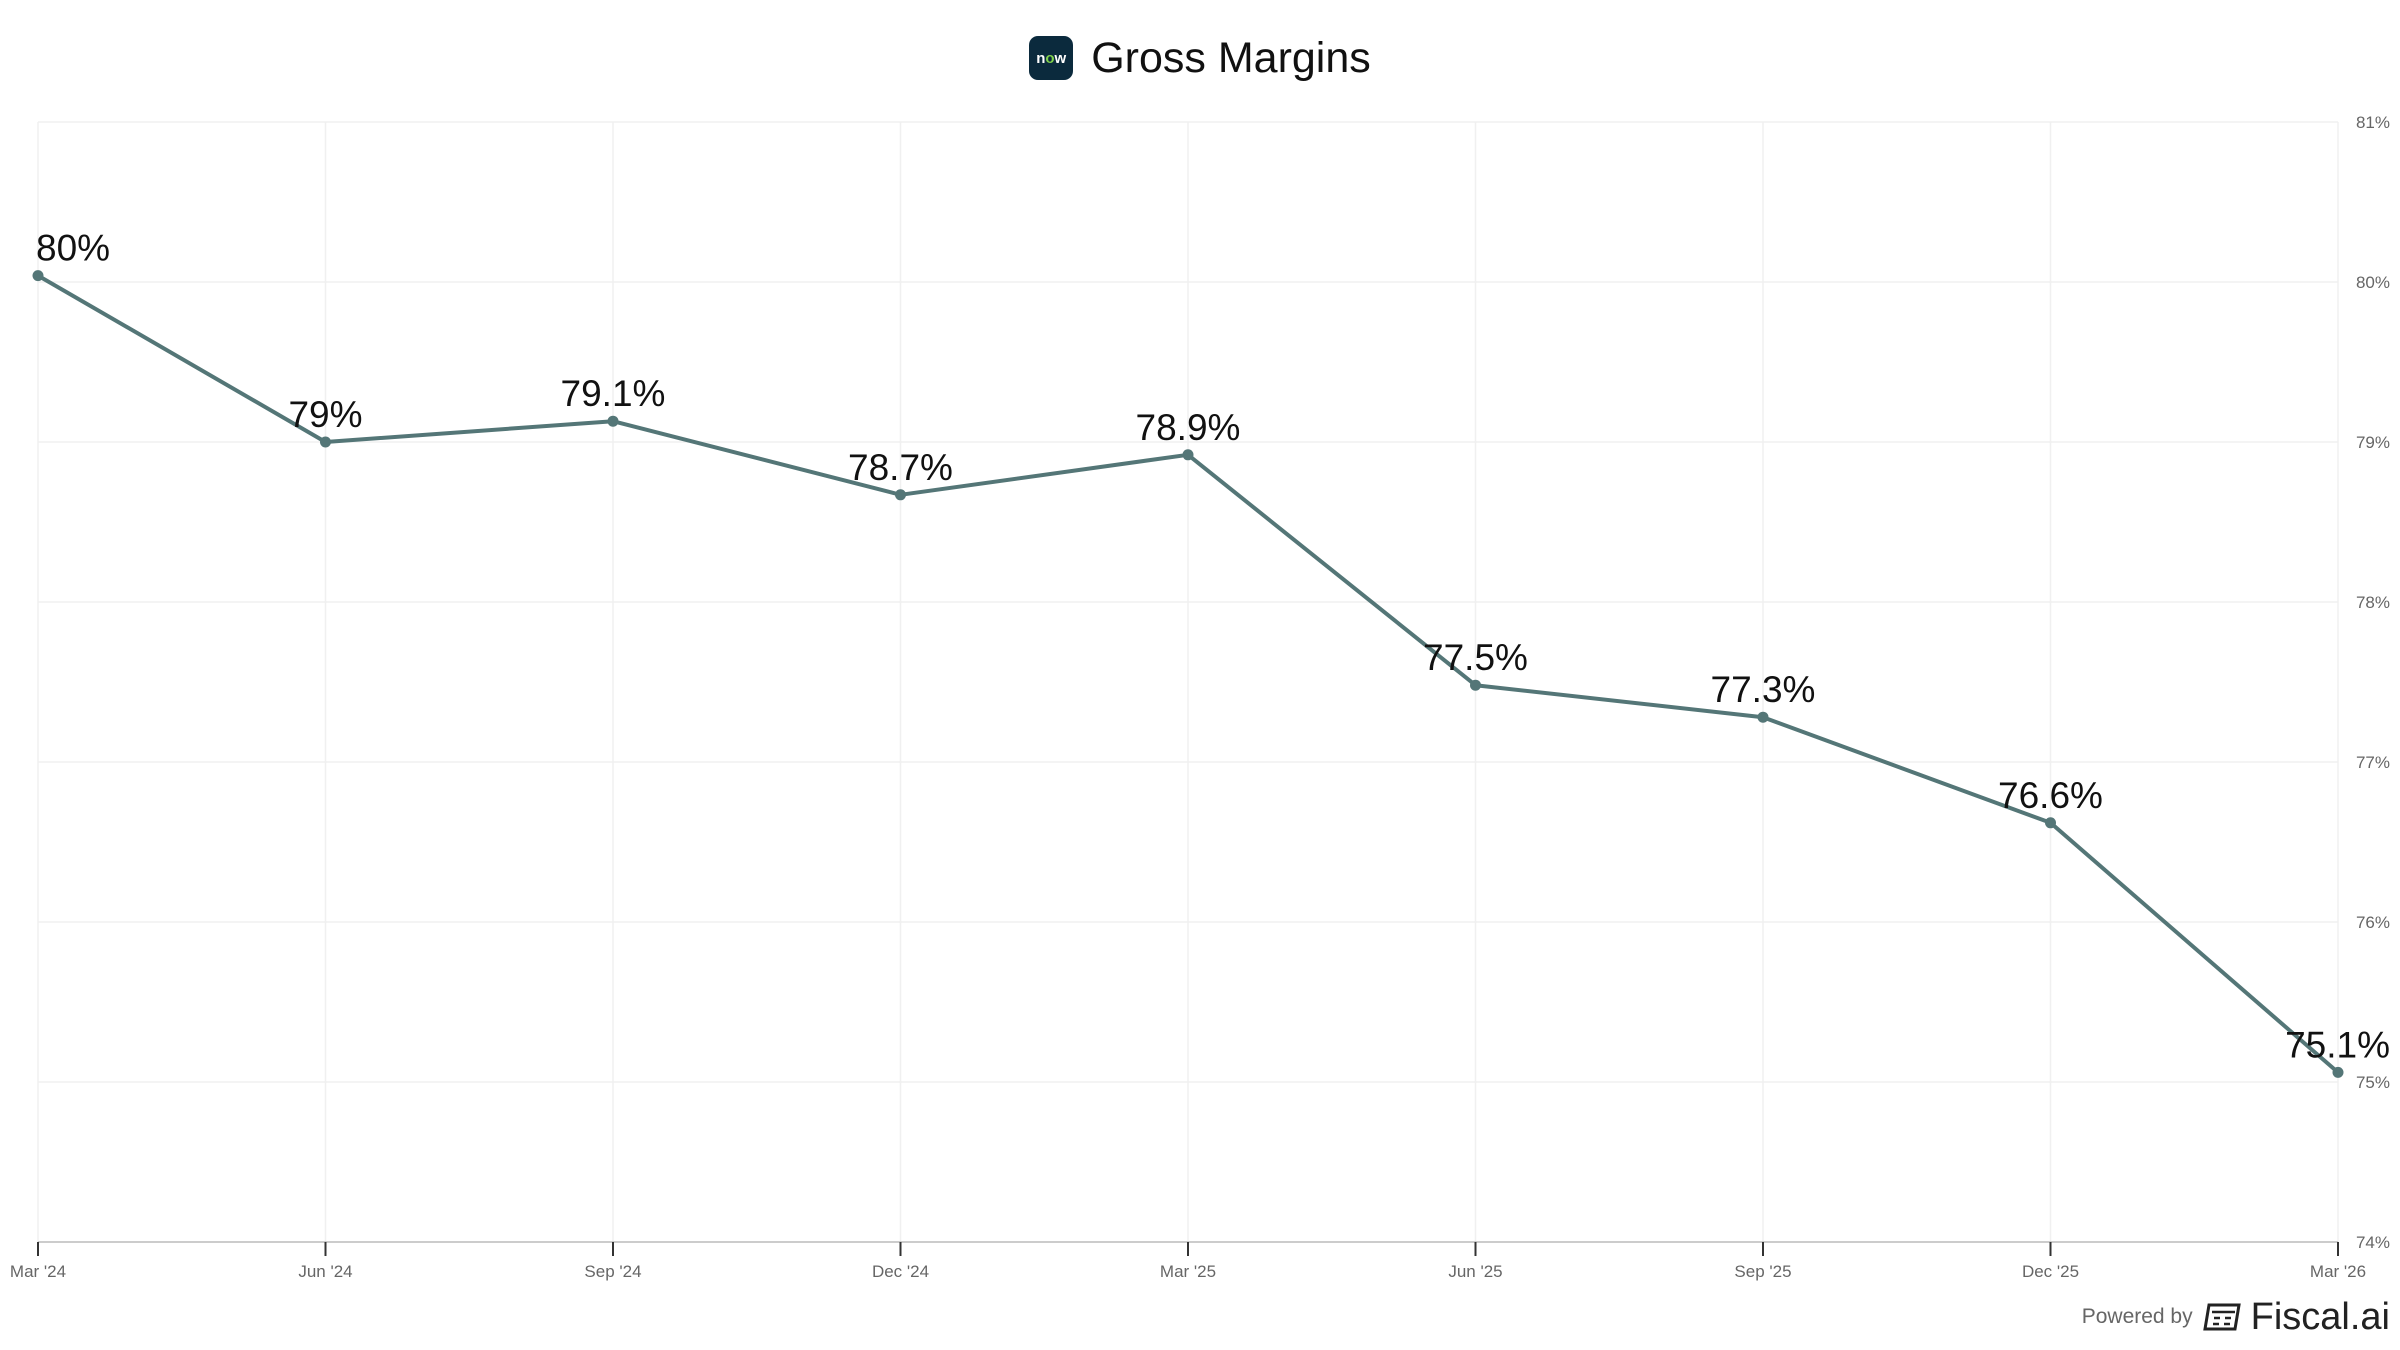 The image size is (2400, 1350). What do you see at coordinates (1188, 1271) in the screenshot?
I see `x-tick-label: Mar '25` at bounding box center [1188, 1271].